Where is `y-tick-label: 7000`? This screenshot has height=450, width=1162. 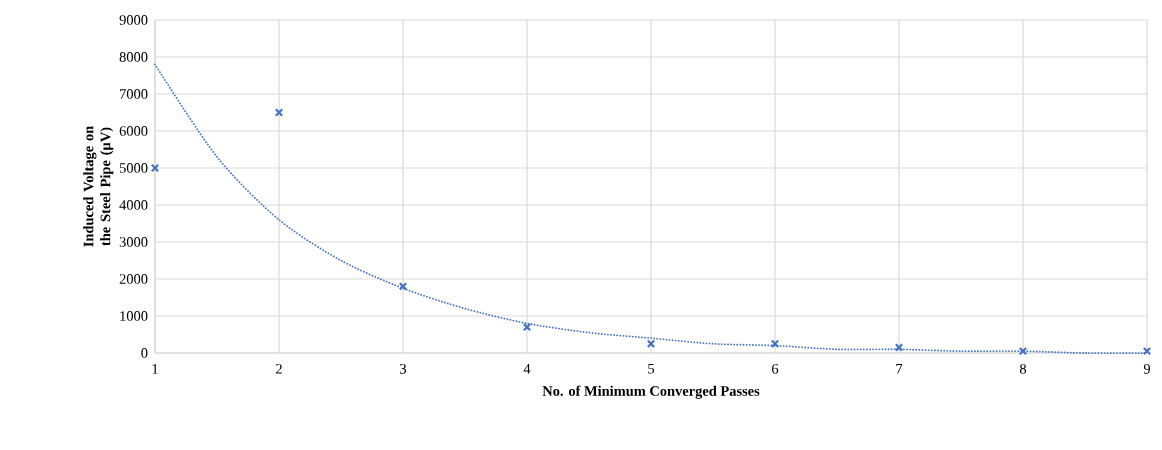
y-tick-label: 7000 is located at coordinates (134, 94).